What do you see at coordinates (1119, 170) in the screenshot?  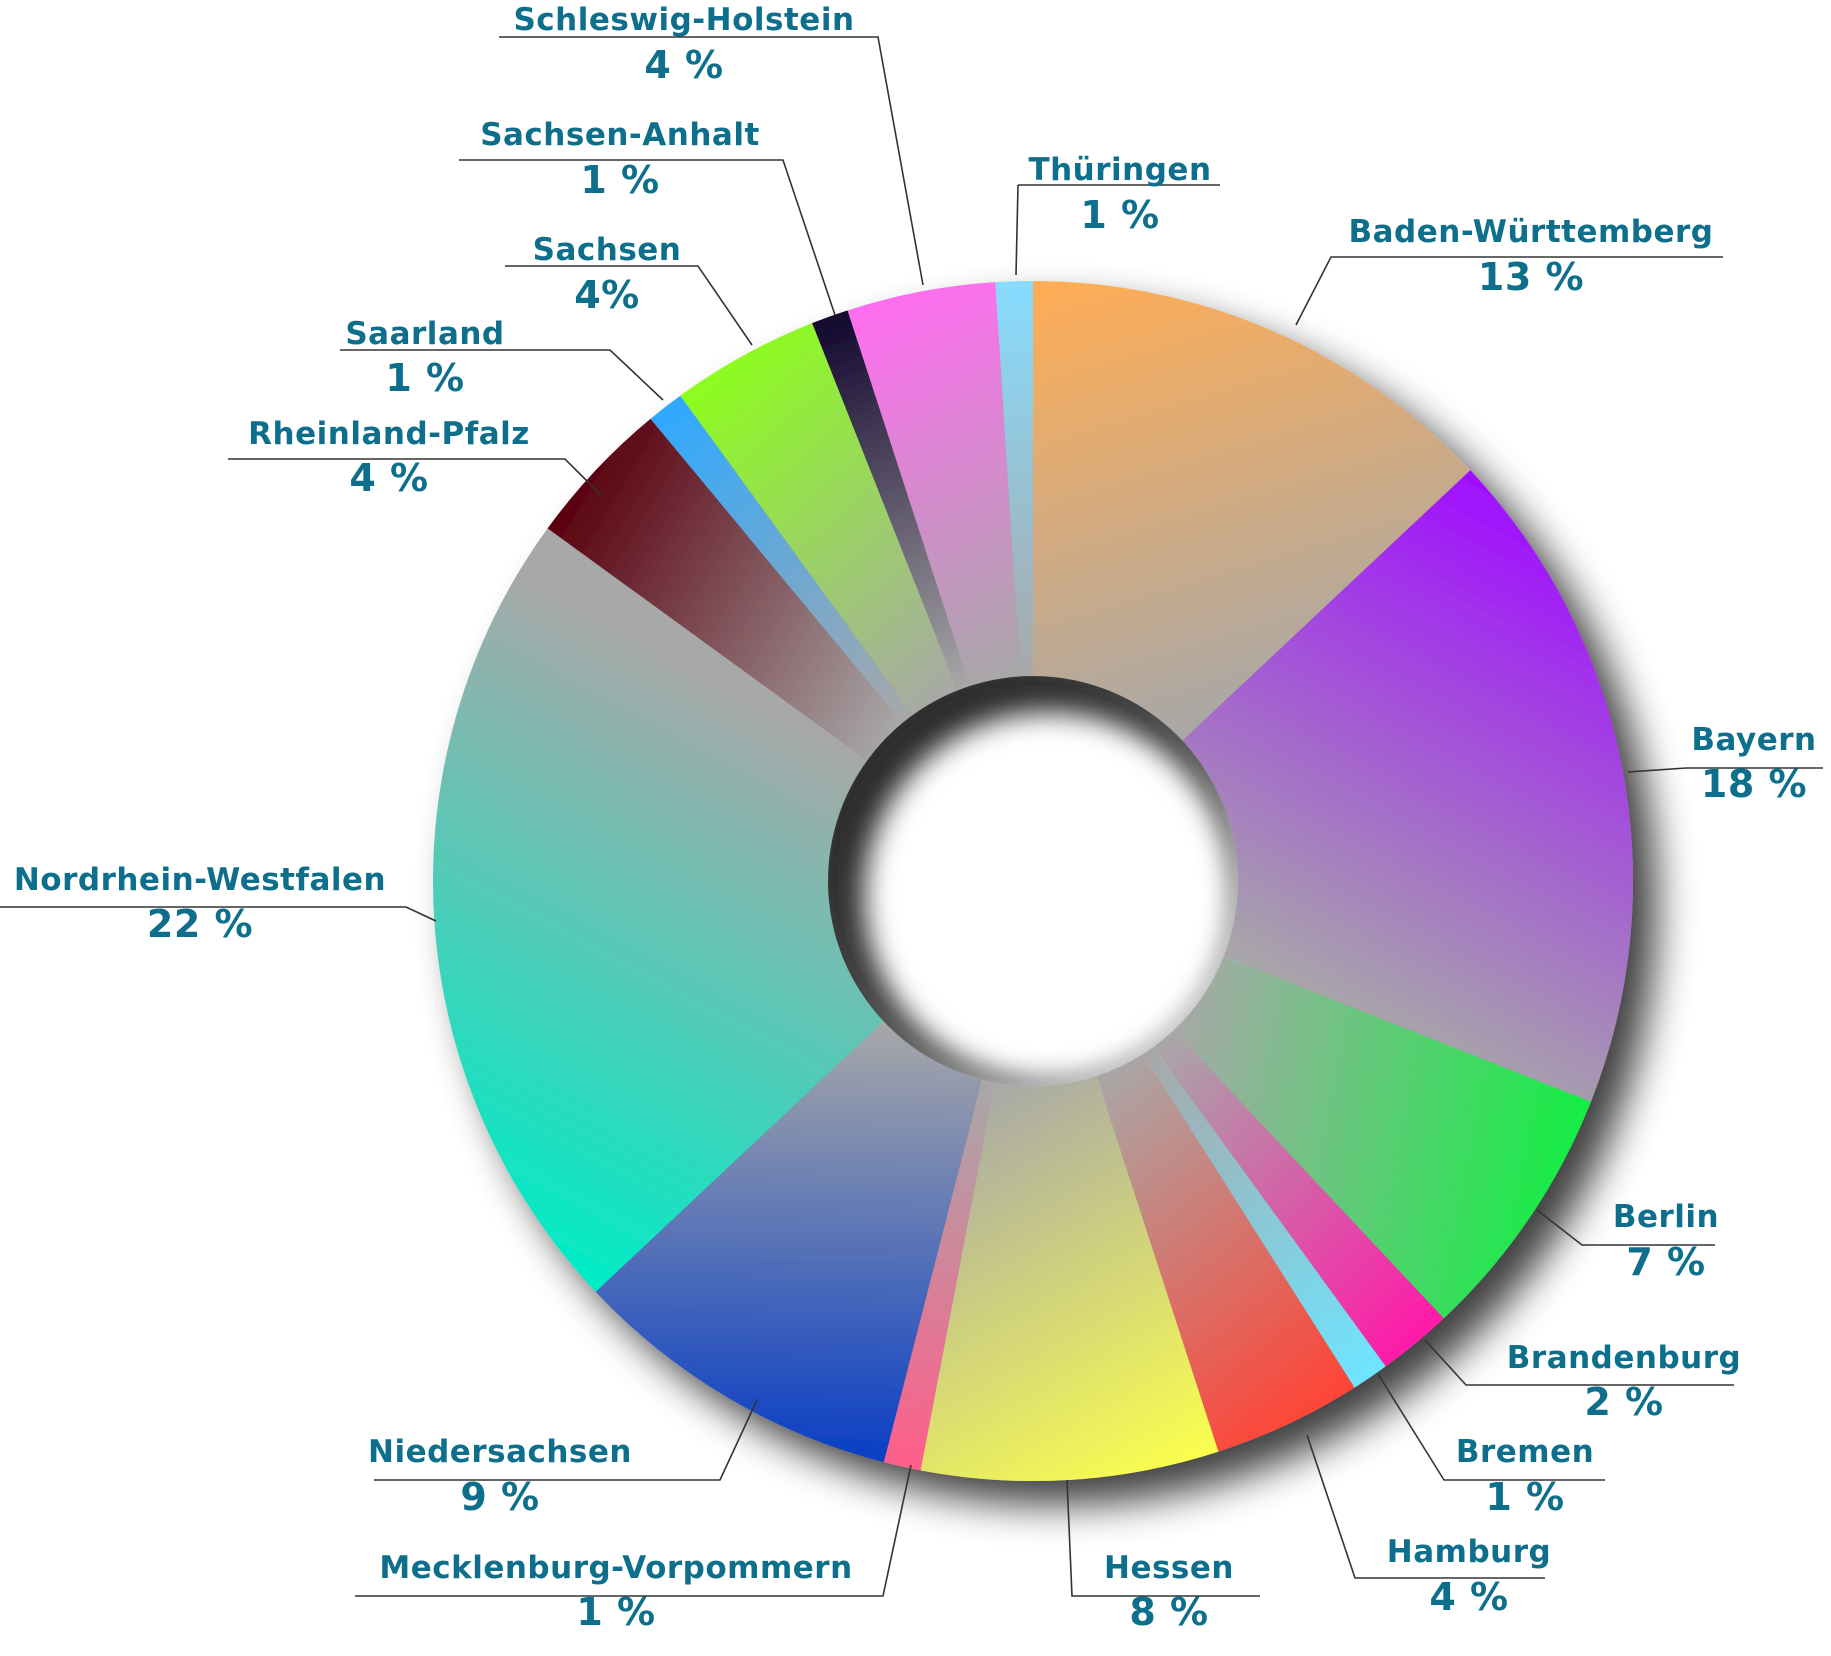 I see `slice-label-thueringen: Thüringen` at bounding box center [1119, 170].